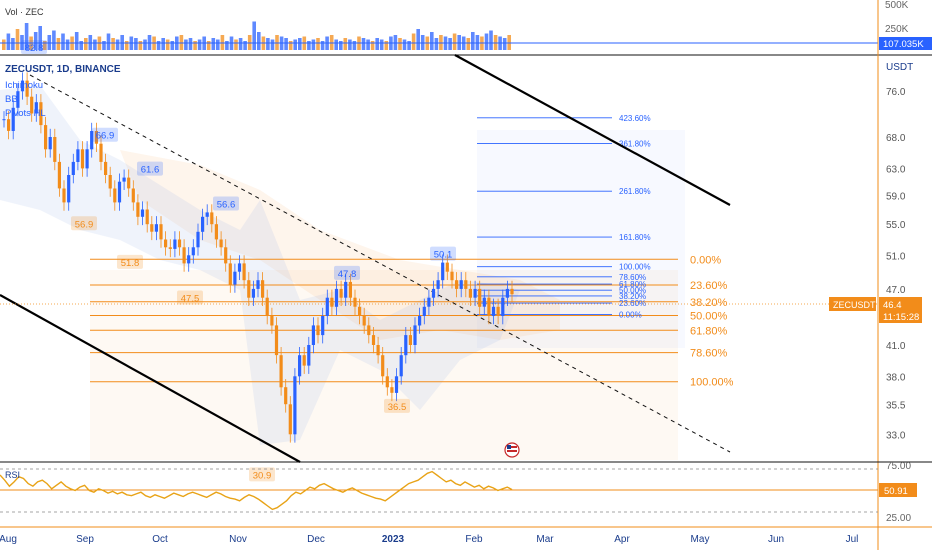 Image resolution: width=932 pixels, height=550 pixels. I want to click on time-tick-label: Jun, so click(776, 539).